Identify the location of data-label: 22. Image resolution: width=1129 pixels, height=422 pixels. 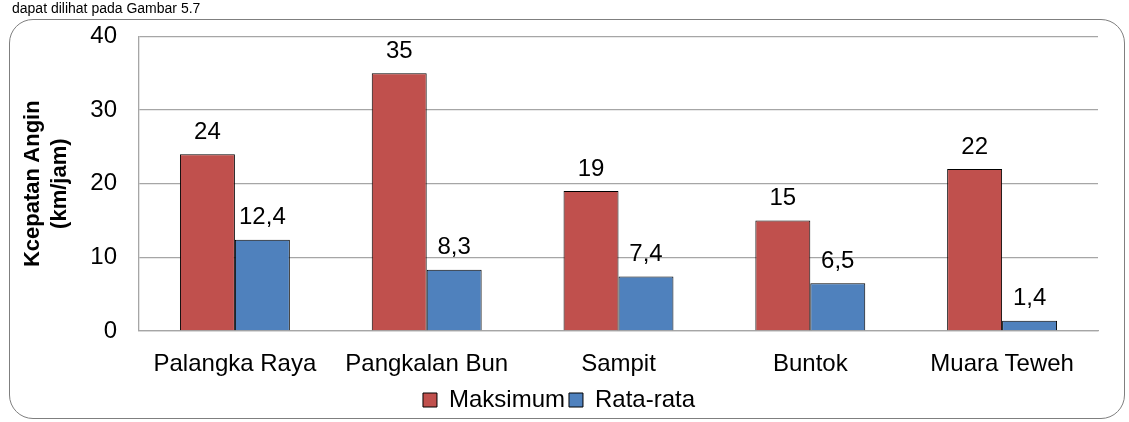
(974, 145).